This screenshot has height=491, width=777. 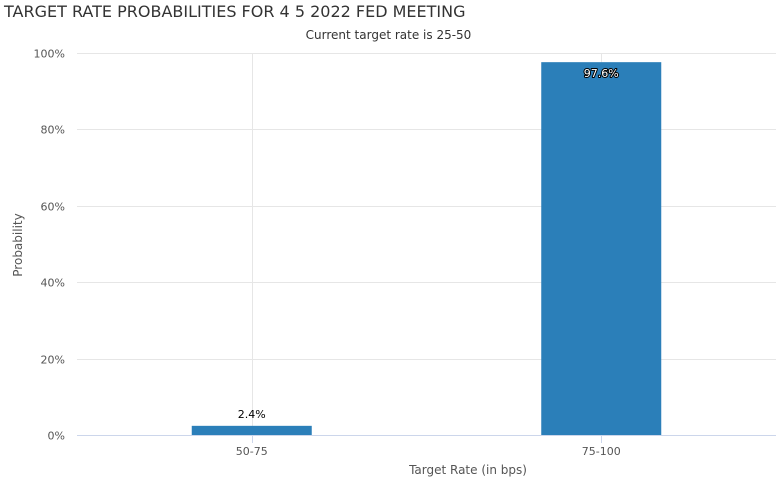 What do you see at coordinates (467, 470) in the screenshot?
I see `x-axis-title: Target Rate (in bps)` at bounding box center [467, 470].